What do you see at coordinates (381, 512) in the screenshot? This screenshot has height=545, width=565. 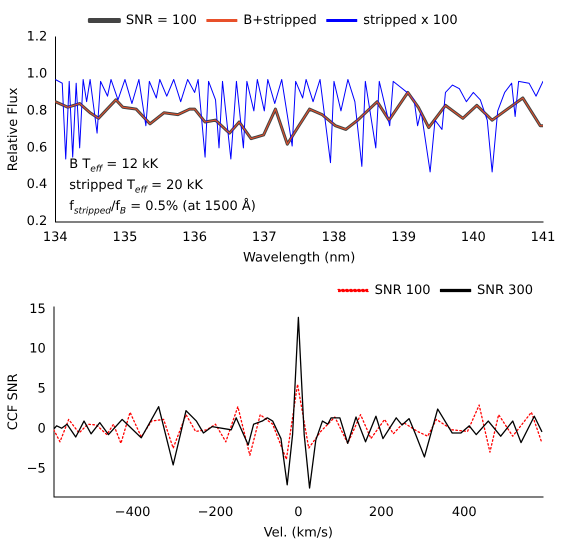 I see `x-tick-label: 200` at bounding box center [381, 512].